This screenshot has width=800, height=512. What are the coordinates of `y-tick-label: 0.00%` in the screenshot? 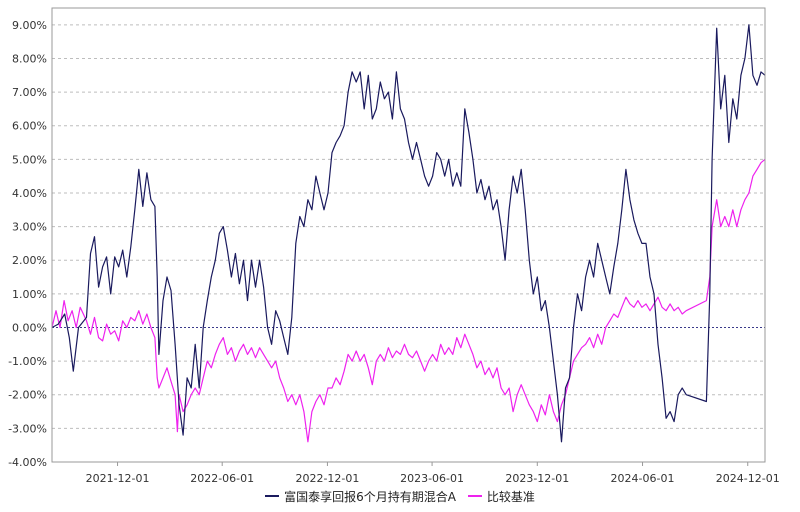 It's located at (29, 327).